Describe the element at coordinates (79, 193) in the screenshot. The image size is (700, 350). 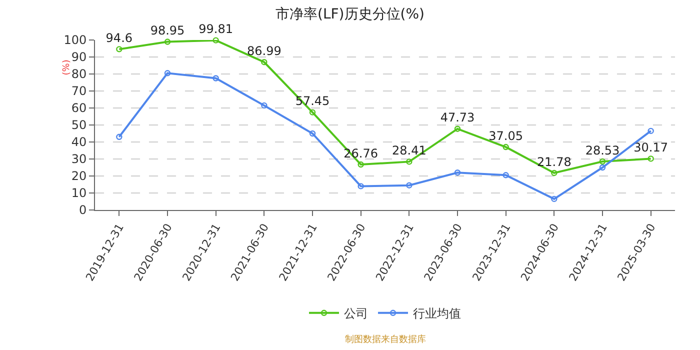
I see `y-tick-label: 10` at that location.